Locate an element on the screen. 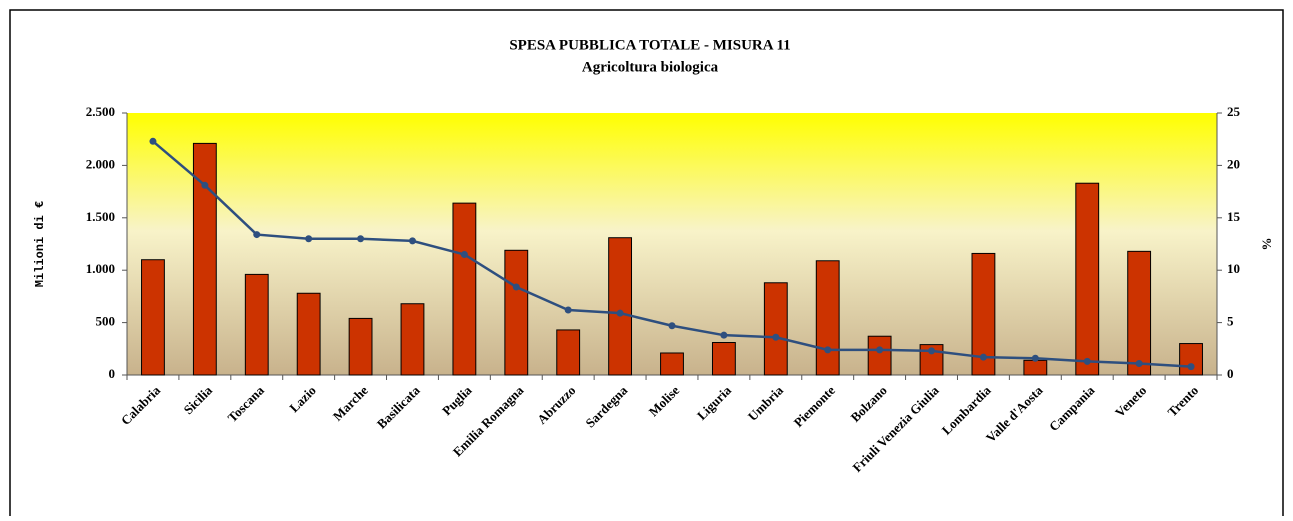 Image resolution: width=1293 pixels, height=521 pixels. y-tick-label: 500 is located at coordinates (106, 321).